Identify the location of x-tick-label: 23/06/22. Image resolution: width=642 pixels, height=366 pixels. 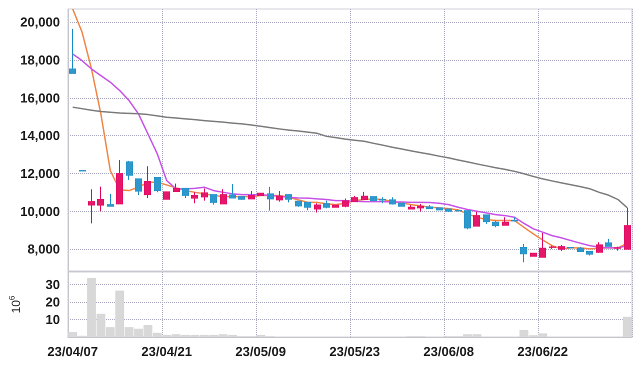
(542, 351).